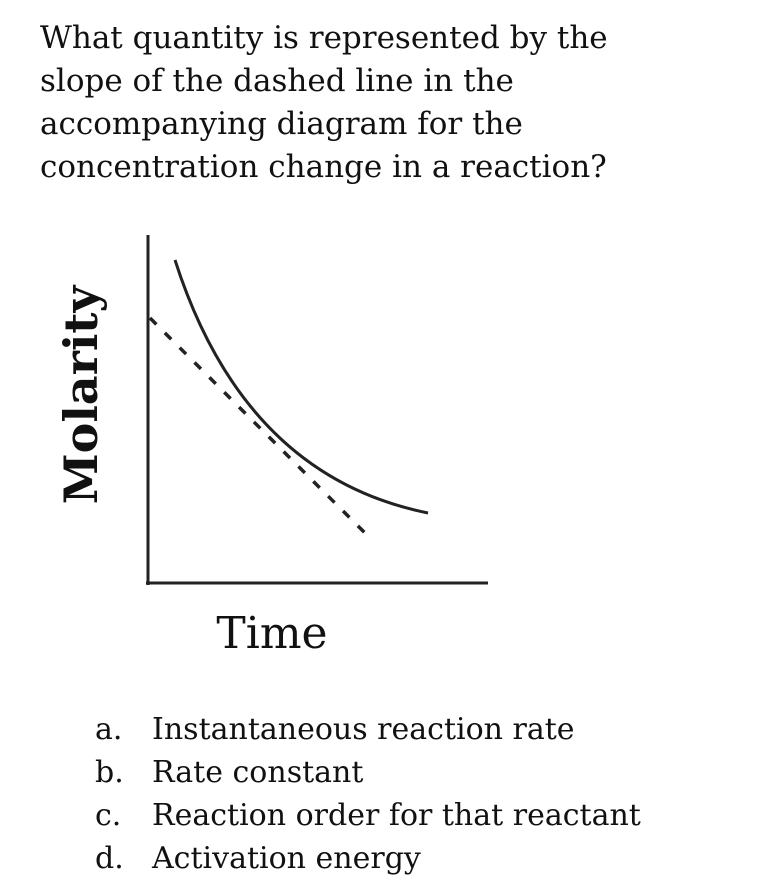 The image size is (783, 875). I want to click on y-axis-label: Molarity, so click(81, 394).